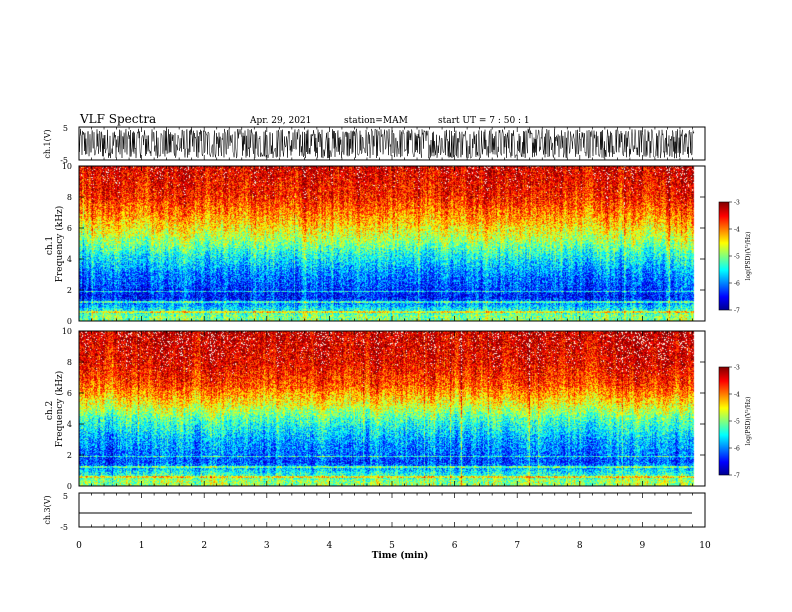 Image resolution: width=792 pixels, height=612 pixels. Describe the element at coordinates (204, 546) in the screenshot. I see `x-tick-label: 2` at that location.